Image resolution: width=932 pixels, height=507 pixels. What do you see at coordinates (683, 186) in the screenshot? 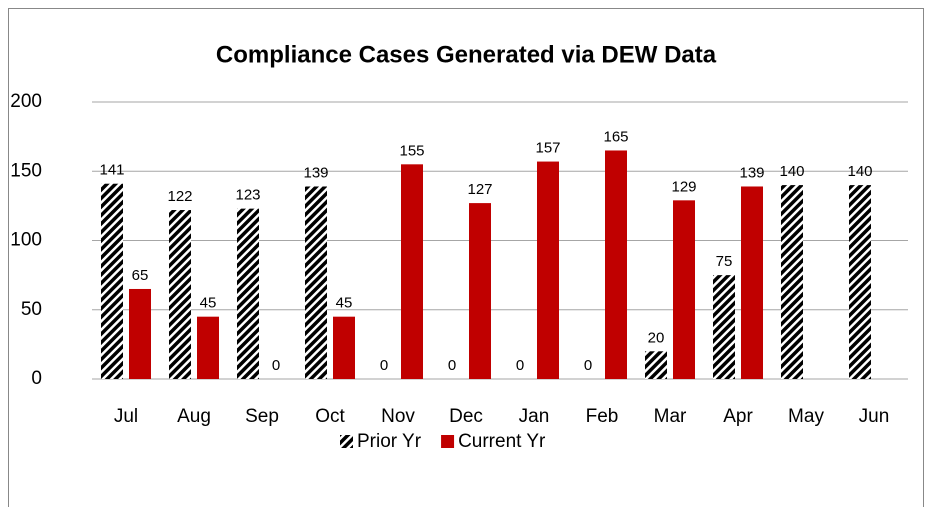
I see `value-label: 129` at bounding box center [683, 186].